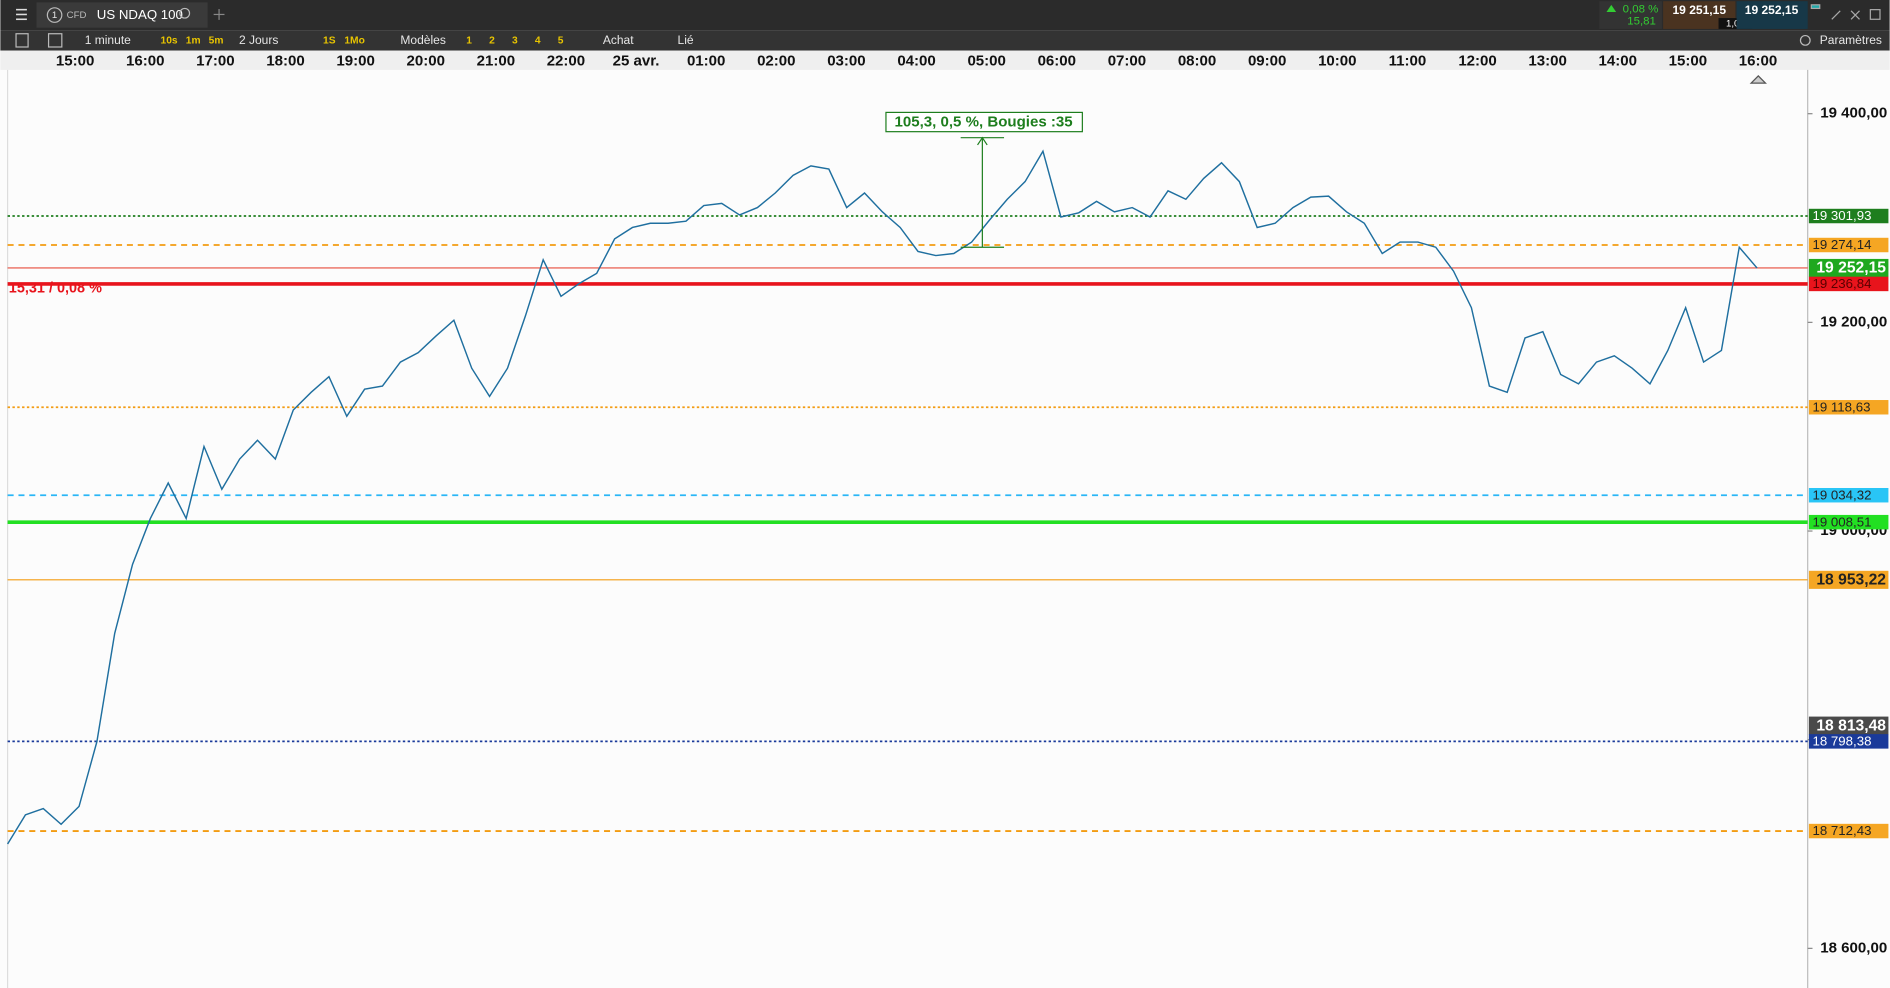 The image size is (1890, 988). Describe the element at coordinates (1842, 215) in the screenshot. I see `price-label: 19 301,93` at that location.